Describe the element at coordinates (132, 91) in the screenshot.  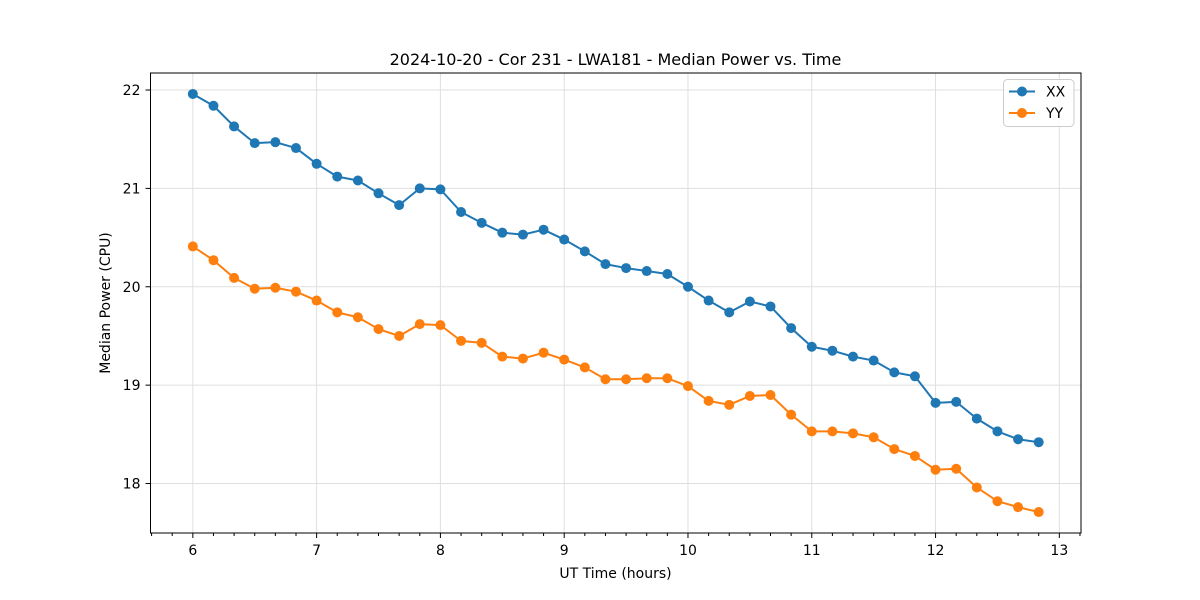
I see `y-tick-label: 22` at that location.